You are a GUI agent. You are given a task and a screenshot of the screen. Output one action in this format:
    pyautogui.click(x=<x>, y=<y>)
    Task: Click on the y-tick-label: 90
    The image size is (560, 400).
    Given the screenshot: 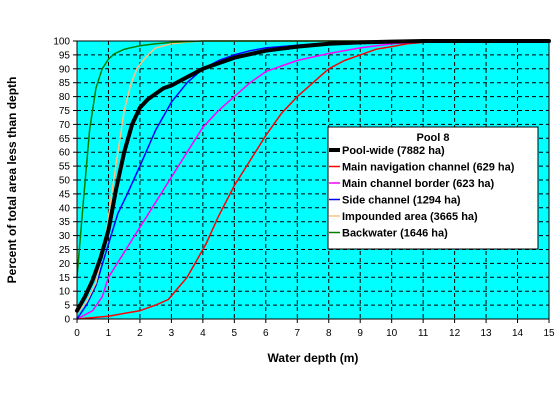 What is the action you would take?
    pyautogui.click(x=65, y=69)
    